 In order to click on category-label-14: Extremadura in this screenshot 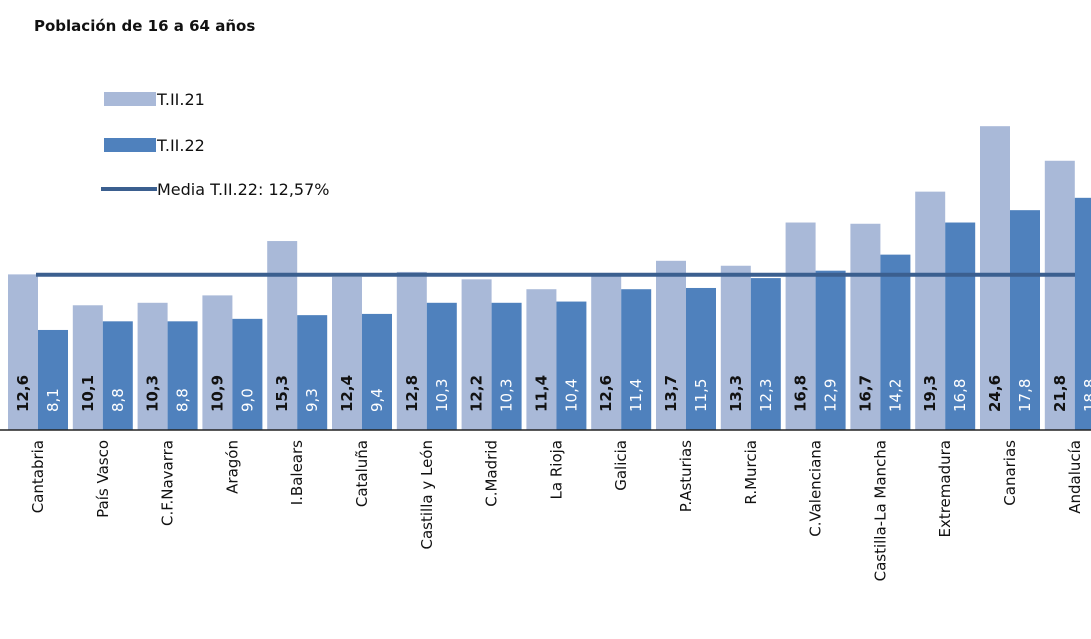, I will do `click(945, 489)`.